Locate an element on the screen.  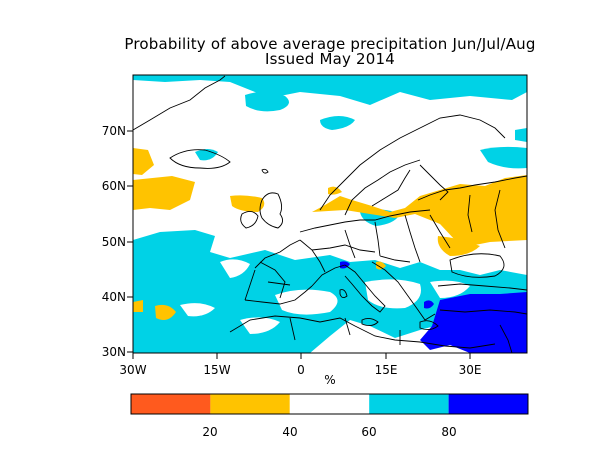
x-tick-label: 30W is located at coordinates (132, 370).